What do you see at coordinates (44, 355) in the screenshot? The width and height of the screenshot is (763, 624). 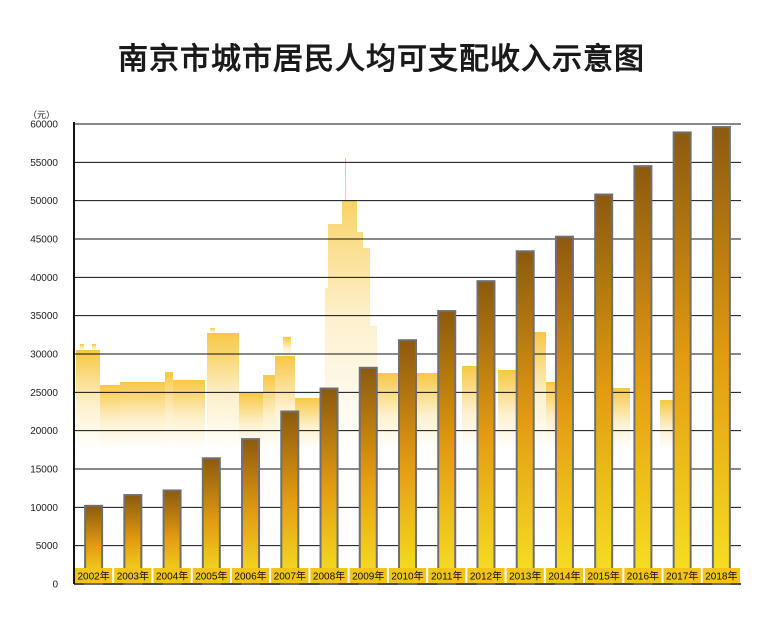 I see `y-tick-label: 30000` at bounding box center [44, 355].